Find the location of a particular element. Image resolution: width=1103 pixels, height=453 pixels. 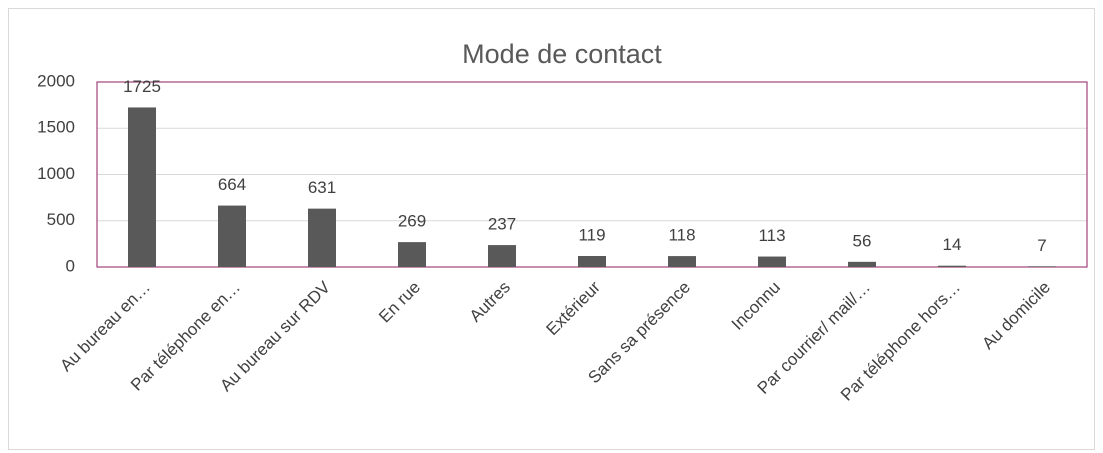

y-tick-label: 500 is located at coordinates (61, 219).